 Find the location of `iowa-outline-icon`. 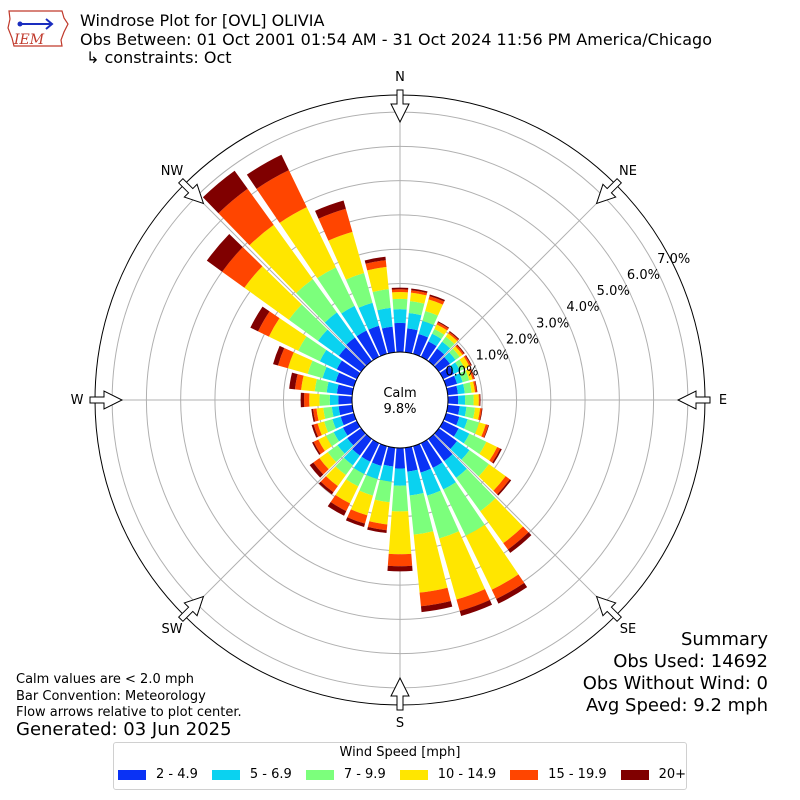

iowa-outline-icon is located at coordinates (38, 28).